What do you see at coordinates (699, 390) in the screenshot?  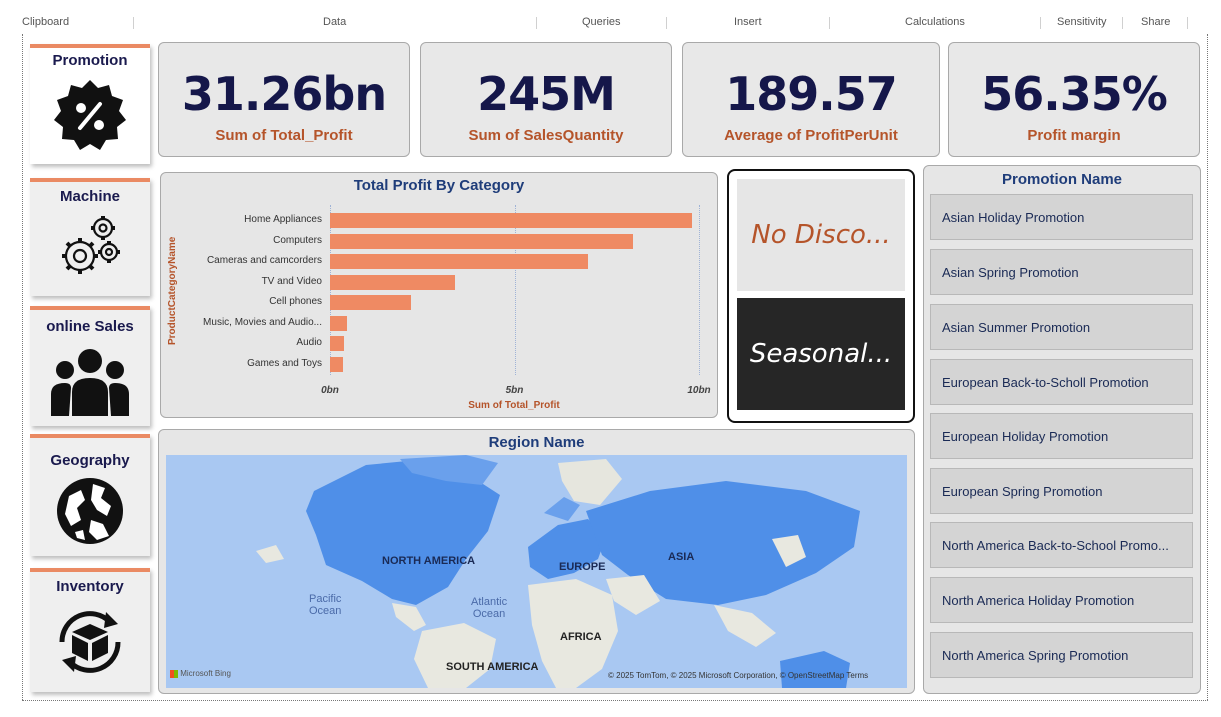 I see `x-tick-label: 10bn` at bounding box center [699, 390].